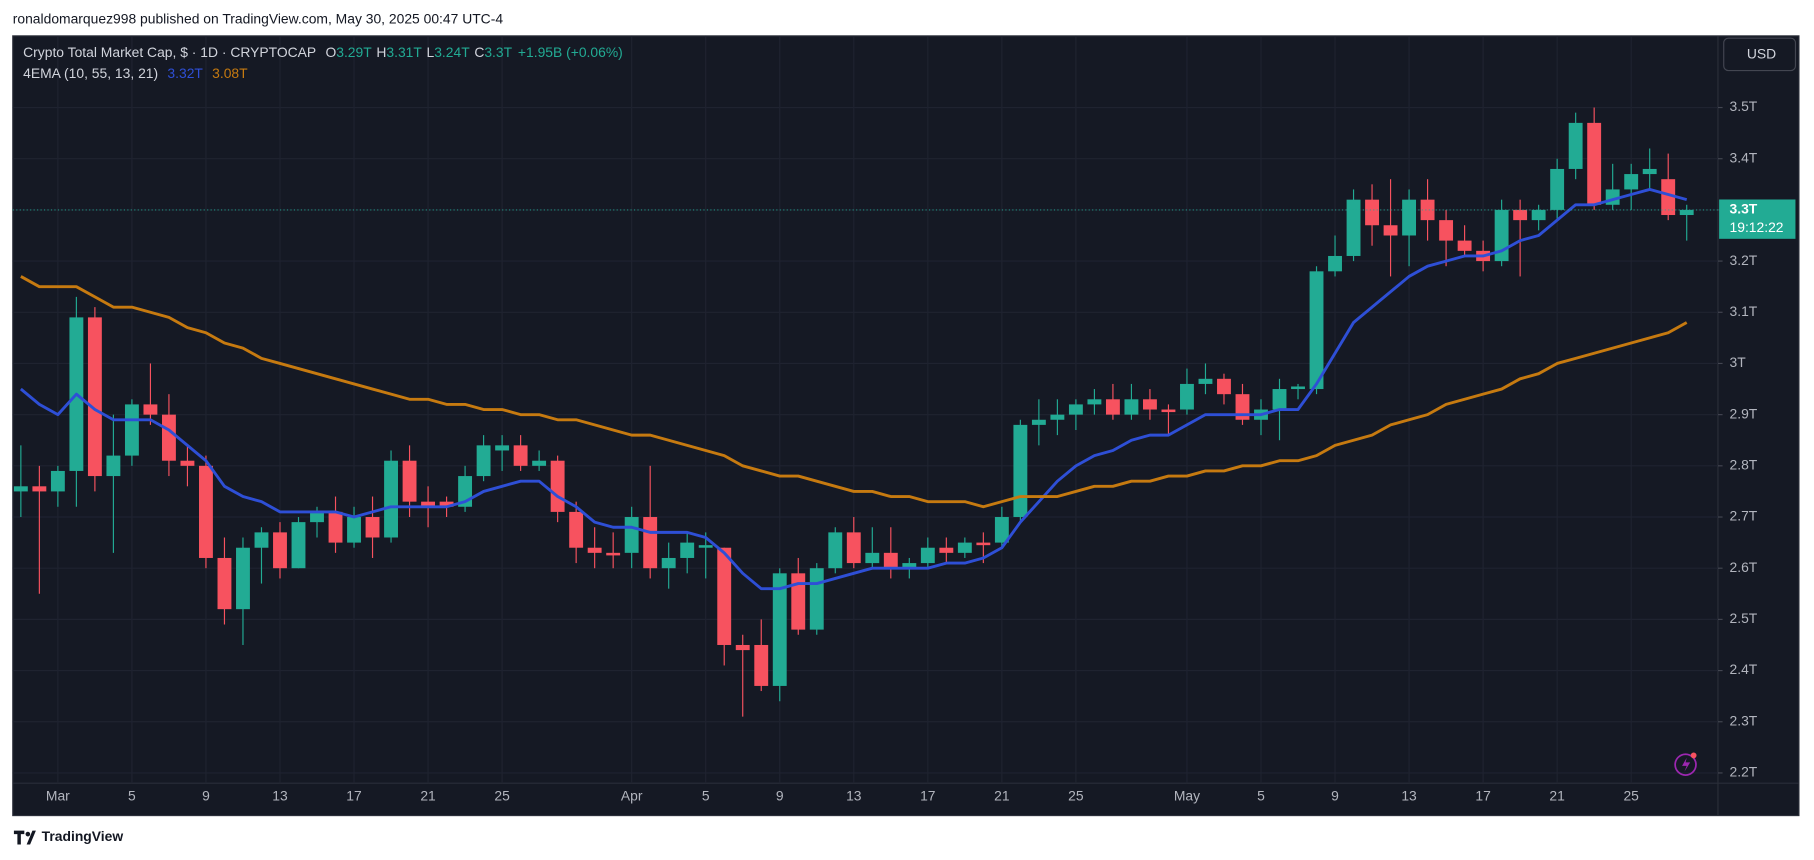  I want to click on x-tick-label: Mar, so click(58, 796).